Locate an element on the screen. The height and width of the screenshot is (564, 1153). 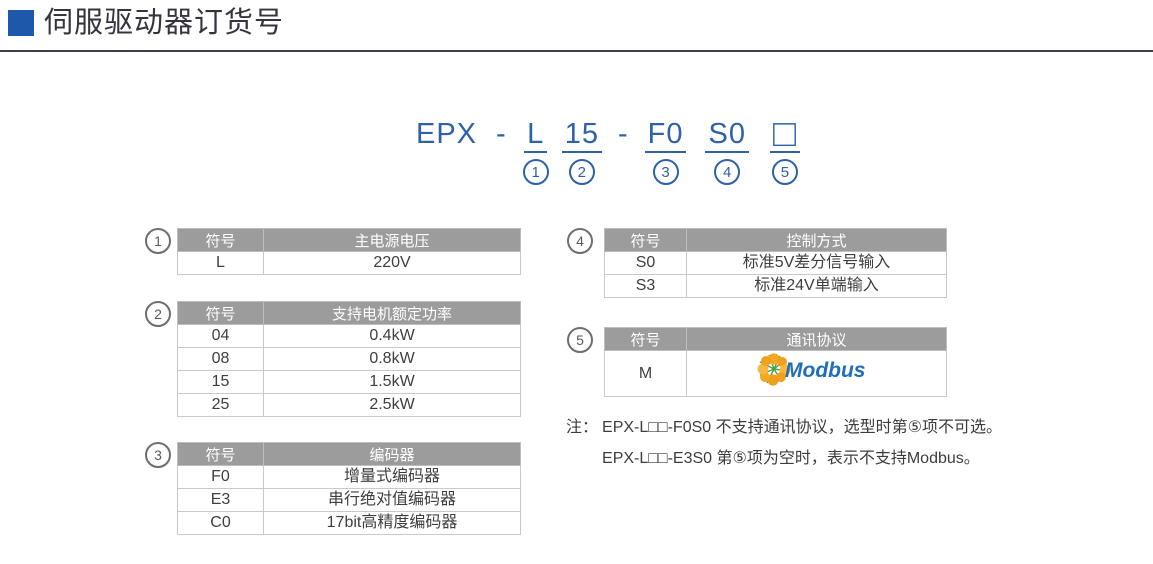
table-cell: 25 is located at coordinates (220, 405).